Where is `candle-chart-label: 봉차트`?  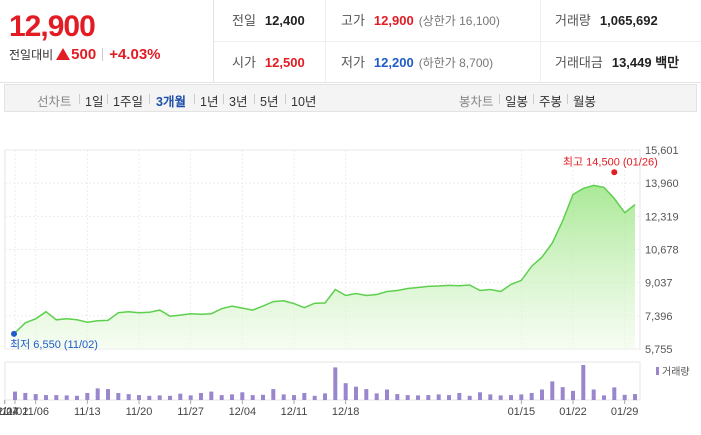
candle-chart-label: 봉차트 is located at coordinates (476, 102).